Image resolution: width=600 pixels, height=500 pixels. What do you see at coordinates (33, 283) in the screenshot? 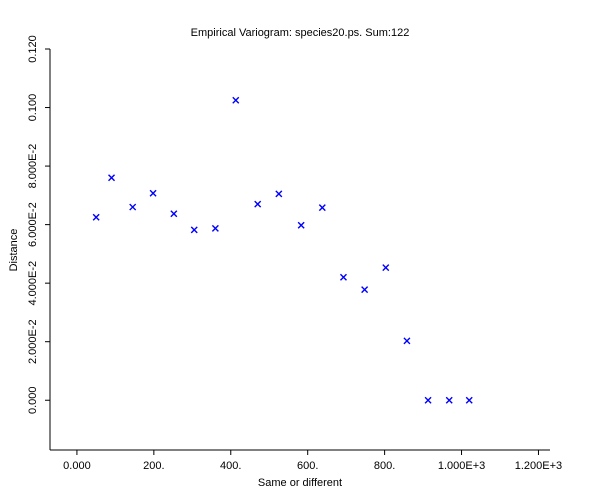
I see `y-tick-label: 4.000E-2` at bounding box center [33, 283].